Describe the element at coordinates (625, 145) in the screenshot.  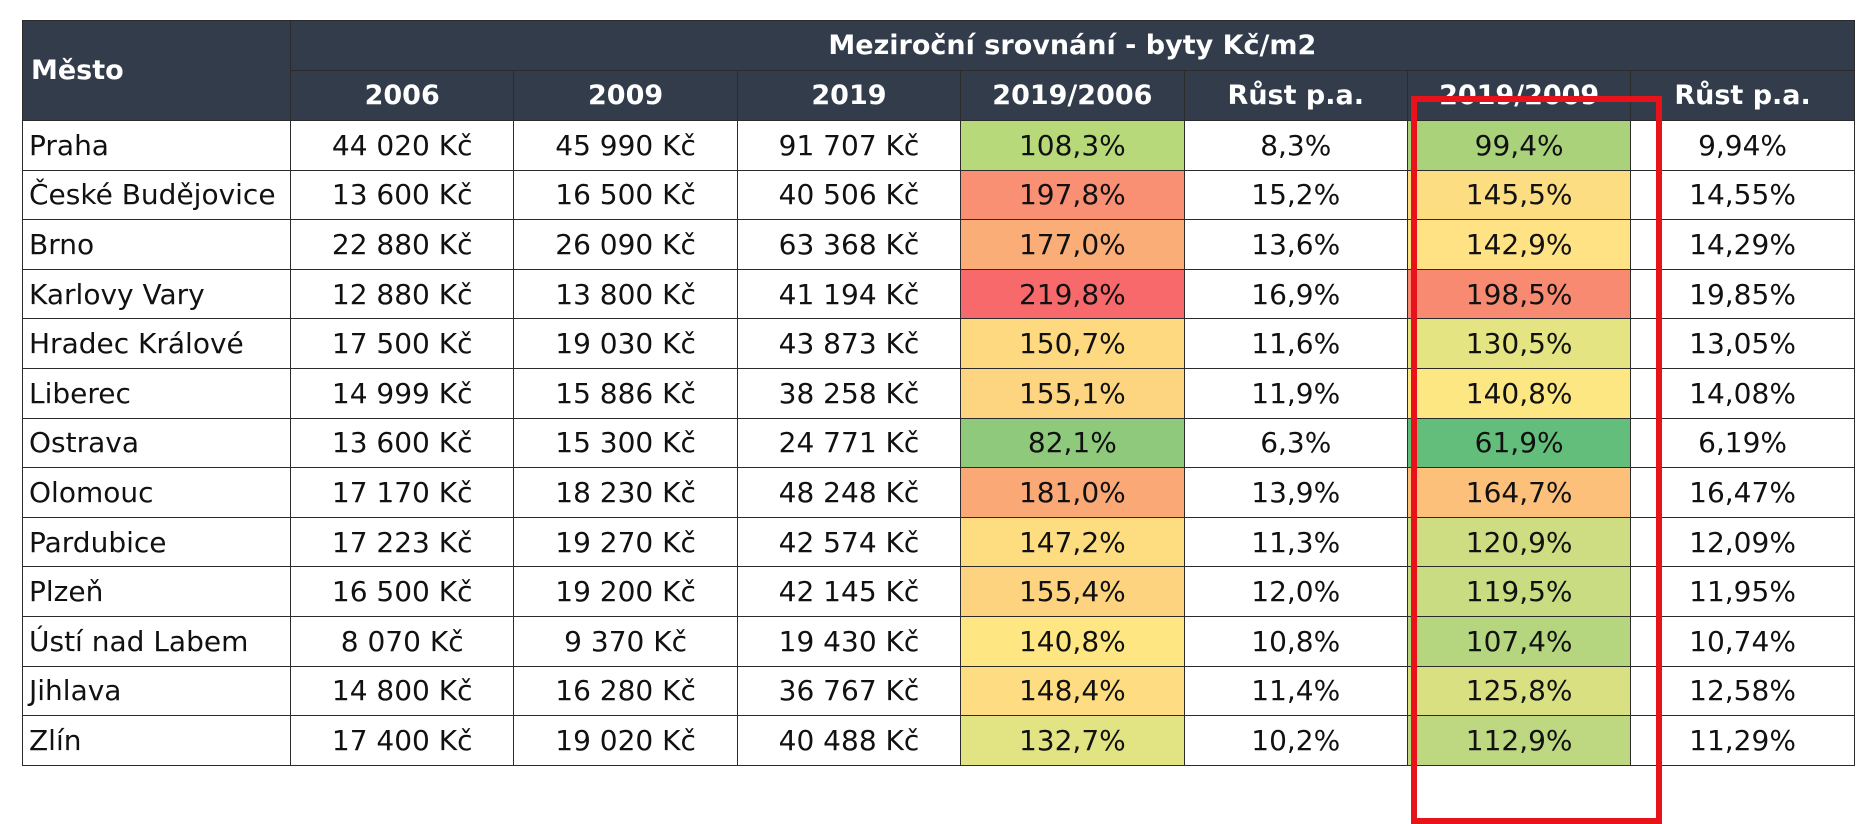
I see `price-2009-cell: 45 990 Kč` at that location.